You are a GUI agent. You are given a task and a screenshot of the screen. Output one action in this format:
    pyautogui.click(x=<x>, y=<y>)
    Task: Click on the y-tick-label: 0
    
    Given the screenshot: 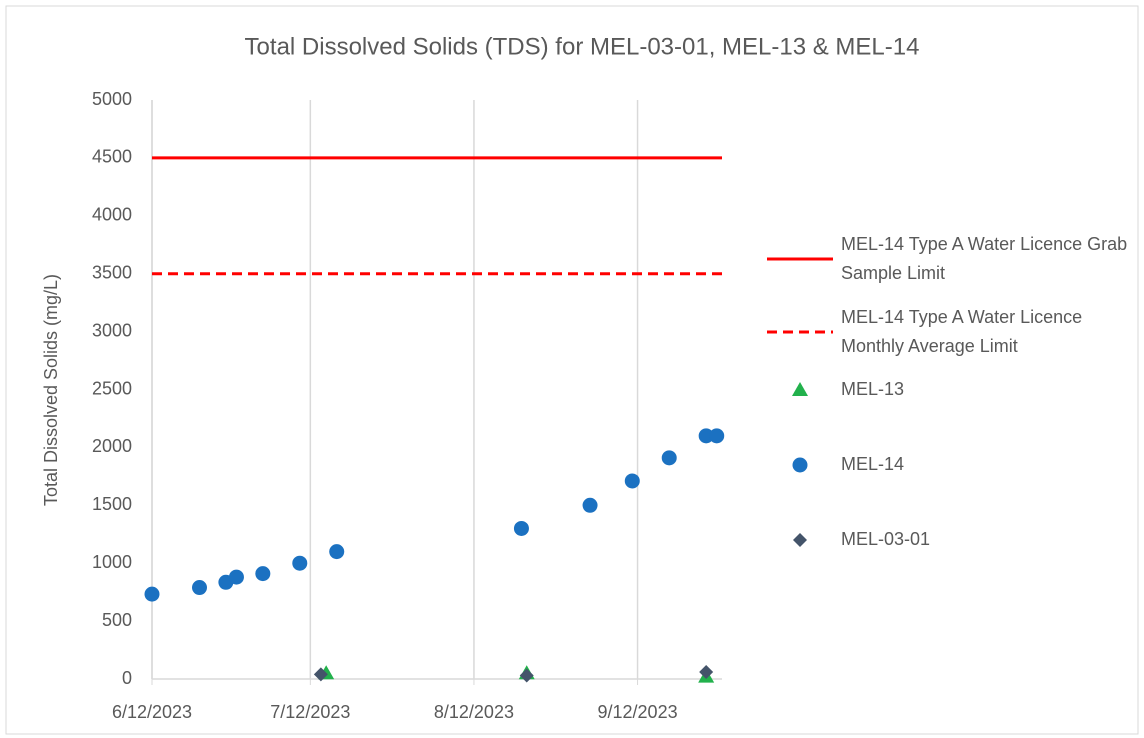 What is the action you would take?
    pyautogui.click(x=127, y=678)
    